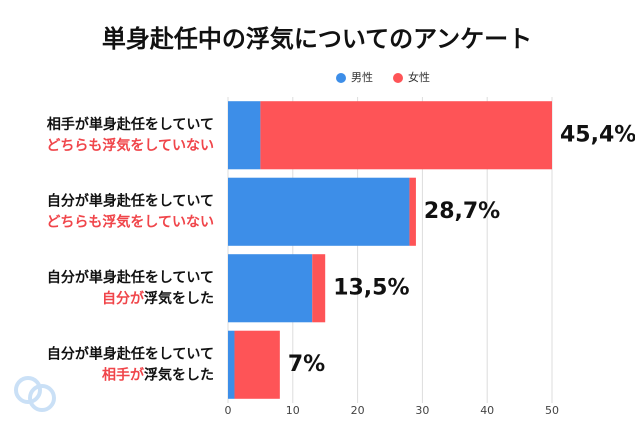 This screenshot has width=635, height=423. What do you see at coordinates (317, 39) in the screenshot?
I see `chart-title: 単身赴任中の浮気についてのアンケート` at bounding box center [317, 39].